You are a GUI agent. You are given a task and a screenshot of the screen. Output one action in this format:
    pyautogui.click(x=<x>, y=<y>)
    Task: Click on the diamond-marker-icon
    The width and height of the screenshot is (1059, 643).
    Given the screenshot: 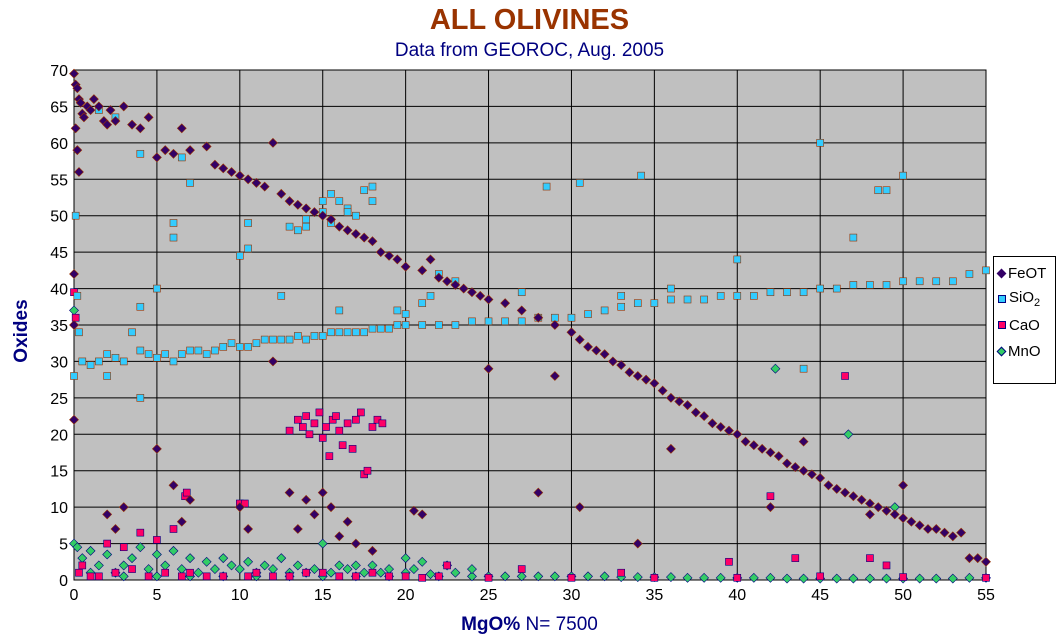 What is the action you would take?
    pyautogui.click(x=1001, y=351)
    